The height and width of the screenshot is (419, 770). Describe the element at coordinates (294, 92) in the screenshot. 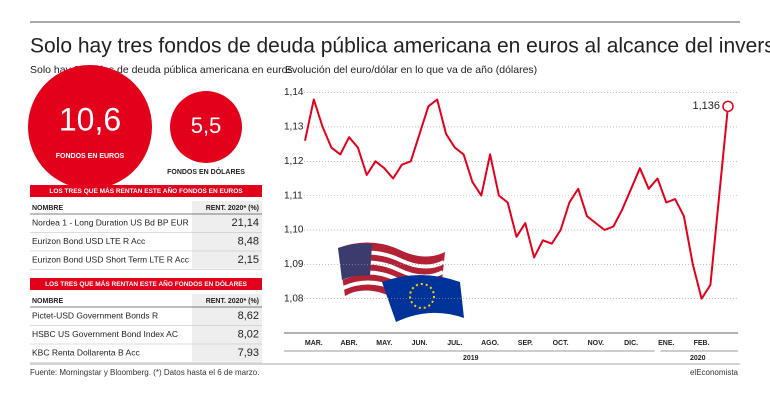

I see `y-tick-label: 1,14` at that location.